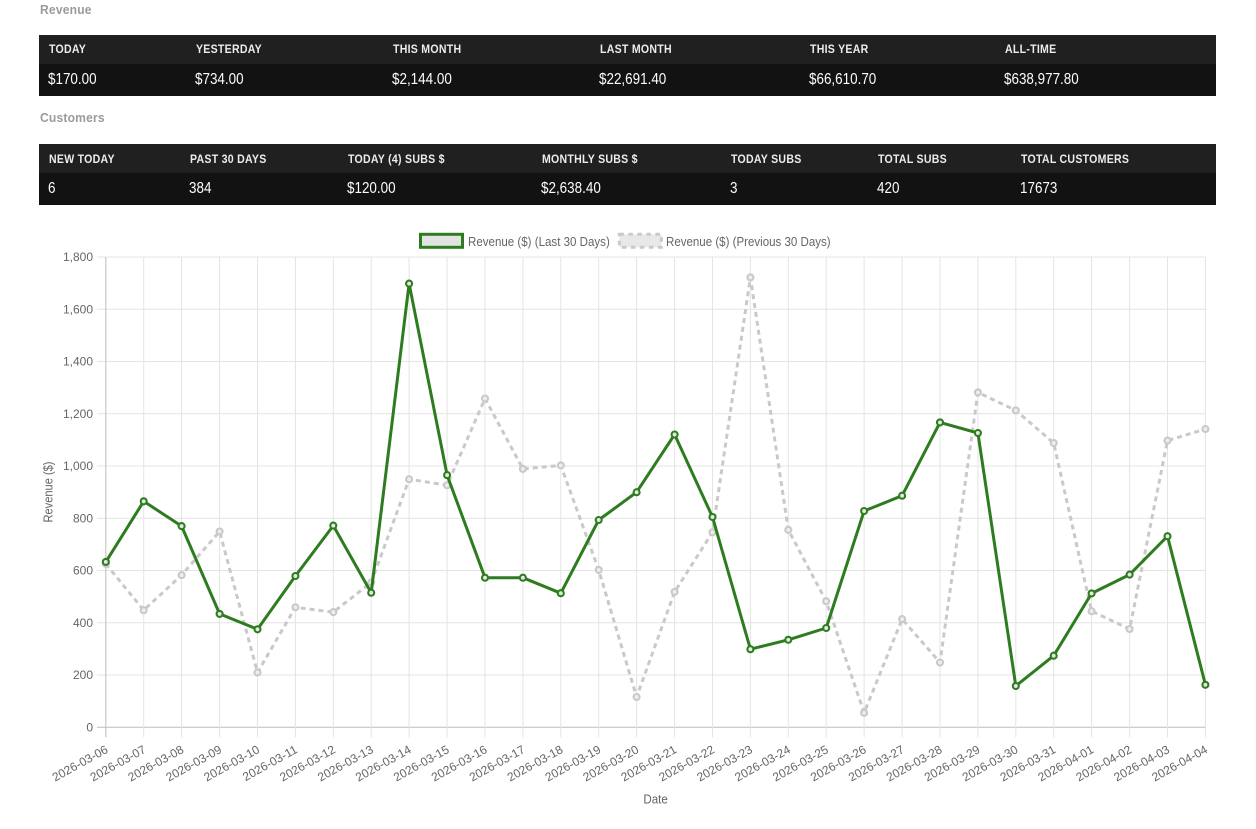 This screenshot has width=1256, height=829. I want to click on svg-text: Revenue ($) (Last 30 Days), so click(539, 241).